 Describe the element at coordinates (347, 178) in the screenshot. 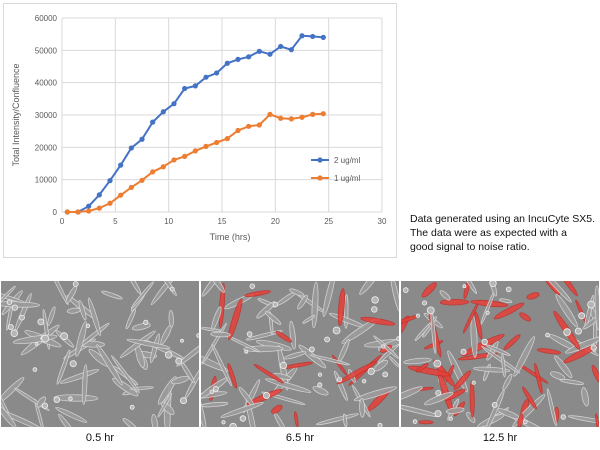

I see `legend-label: 1 ug/ml` at that location.